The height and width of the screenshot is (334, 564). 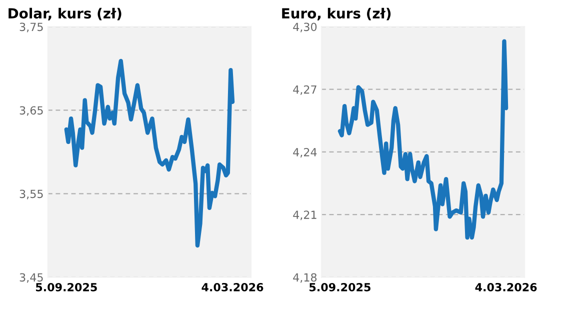 What do you see at coordinates (65, 14) in the screenshot?
I see `chart-title: Dolar, kurs (zł)` at bounding box center [65, 14].